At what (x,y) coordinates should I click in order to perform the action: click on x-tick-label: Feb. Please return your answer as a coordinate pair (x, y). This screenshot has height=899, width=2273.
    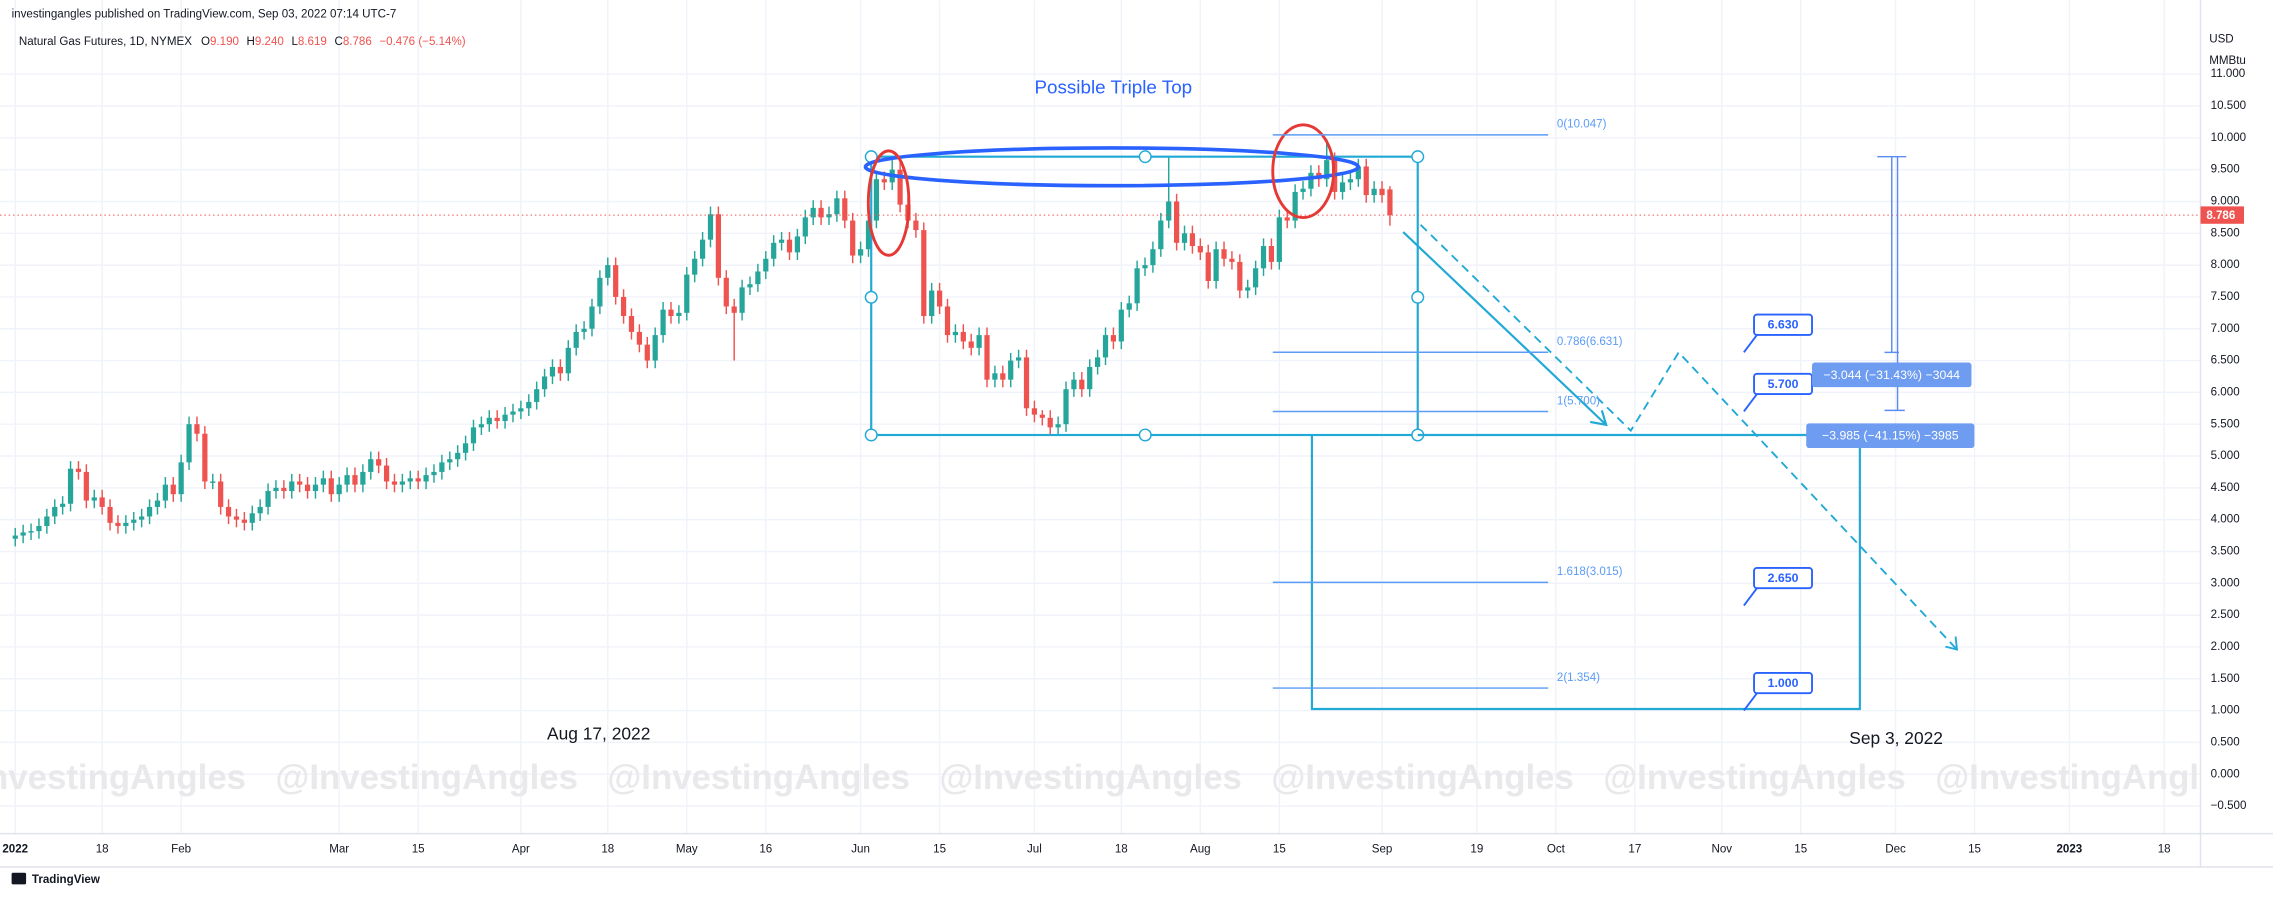
    Looking at the image, I should click on (181, 850).